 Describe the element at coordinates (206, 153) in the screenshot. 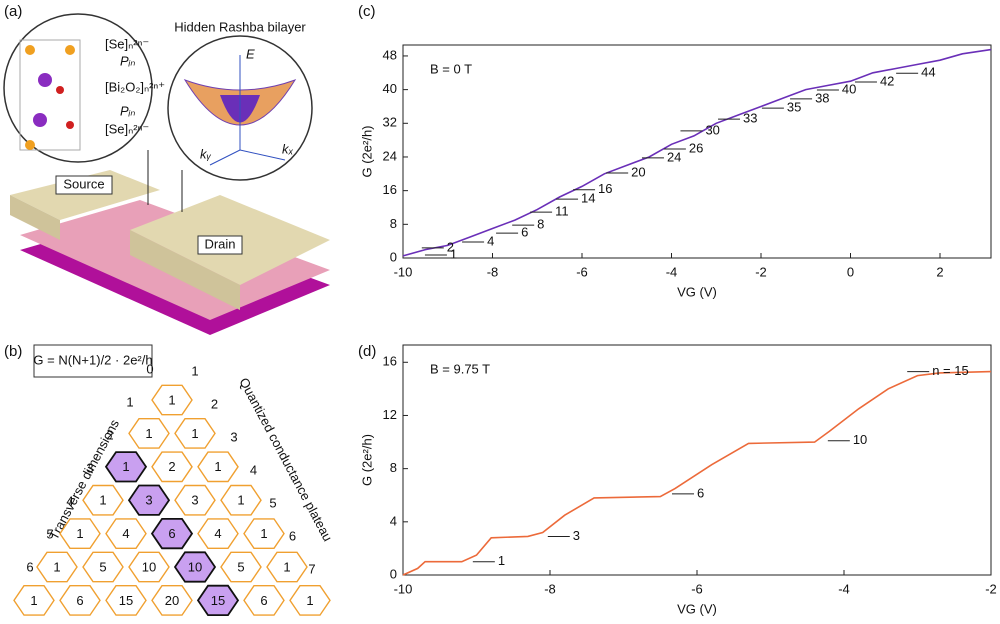

I see `axis-label: kᵧ` at that location.